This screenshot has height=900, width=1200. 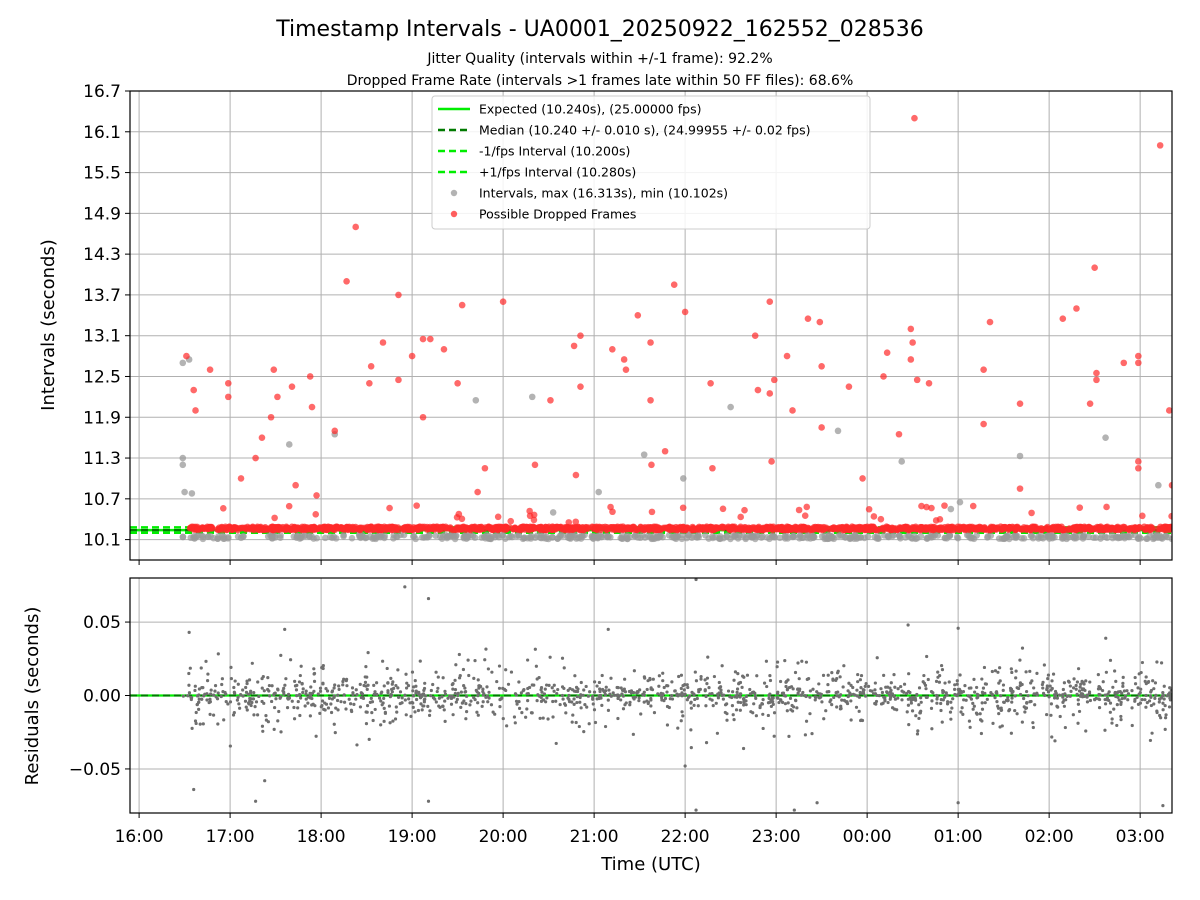 I want to click on x-tick-label: 17:00, so click(x=230, y=837).